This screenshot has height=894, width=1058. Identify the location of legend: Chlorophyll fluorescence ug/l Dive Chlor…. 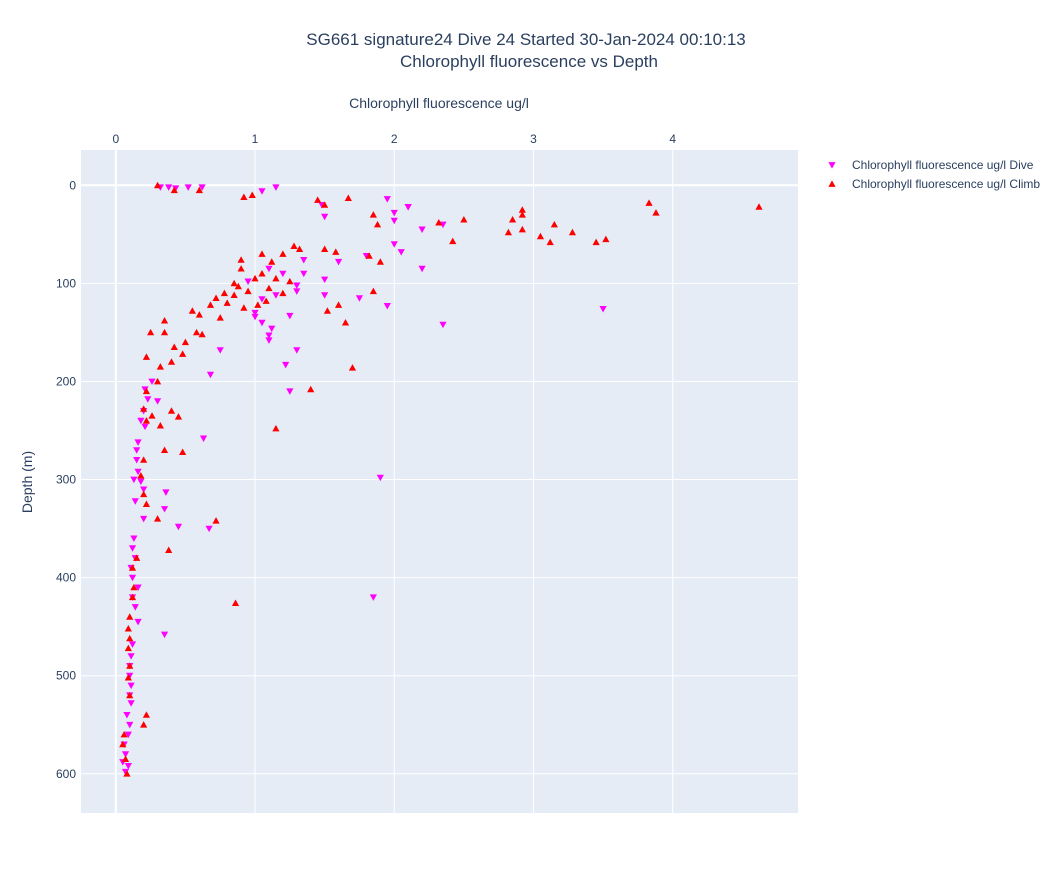
(934, 174).